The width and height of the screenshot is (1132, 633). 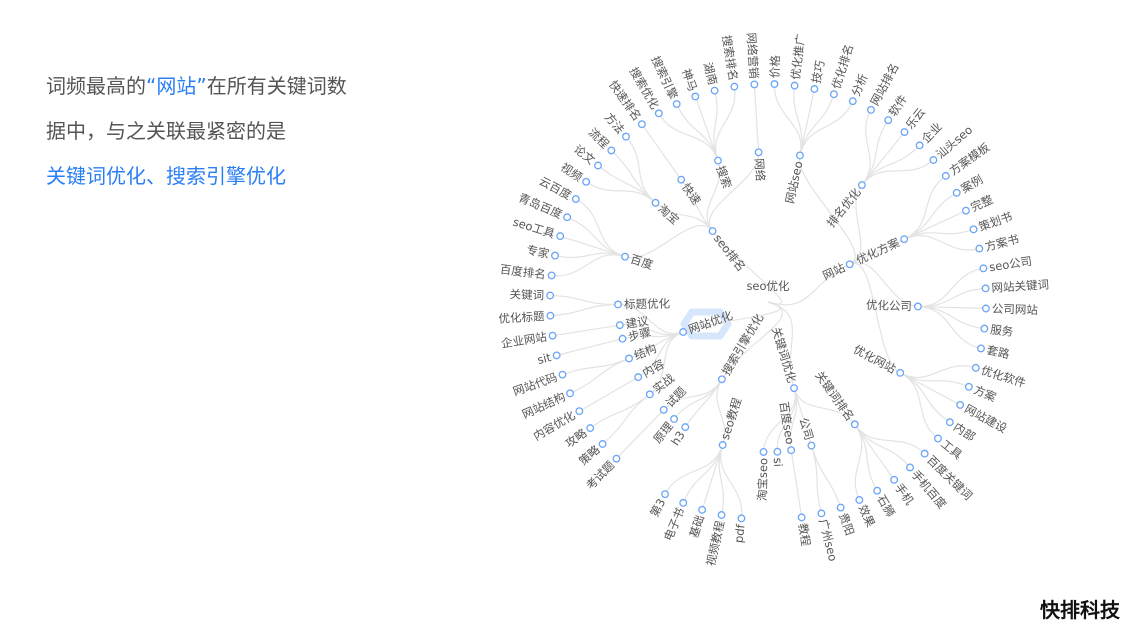 What do you see at coordinates (835, 398) in the screenshot?
I see `branch-node: 关键词排名` at bounding box center [835, 398].